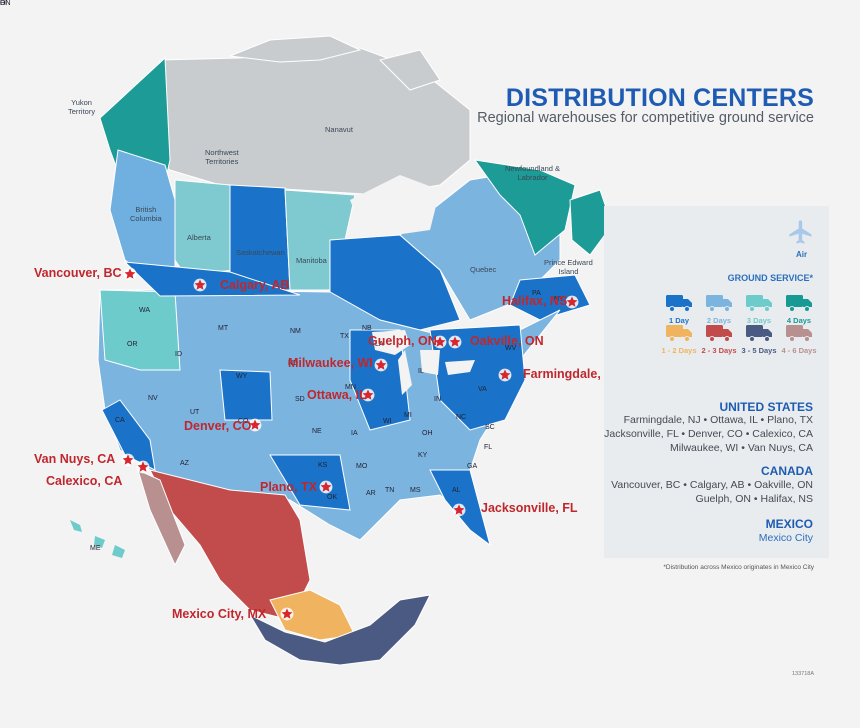 This screenshot has height=728, width=860. Describe the element at coordinates (507, 341) in the screenshot. I see `city-label: Oakville, ON` at that location.